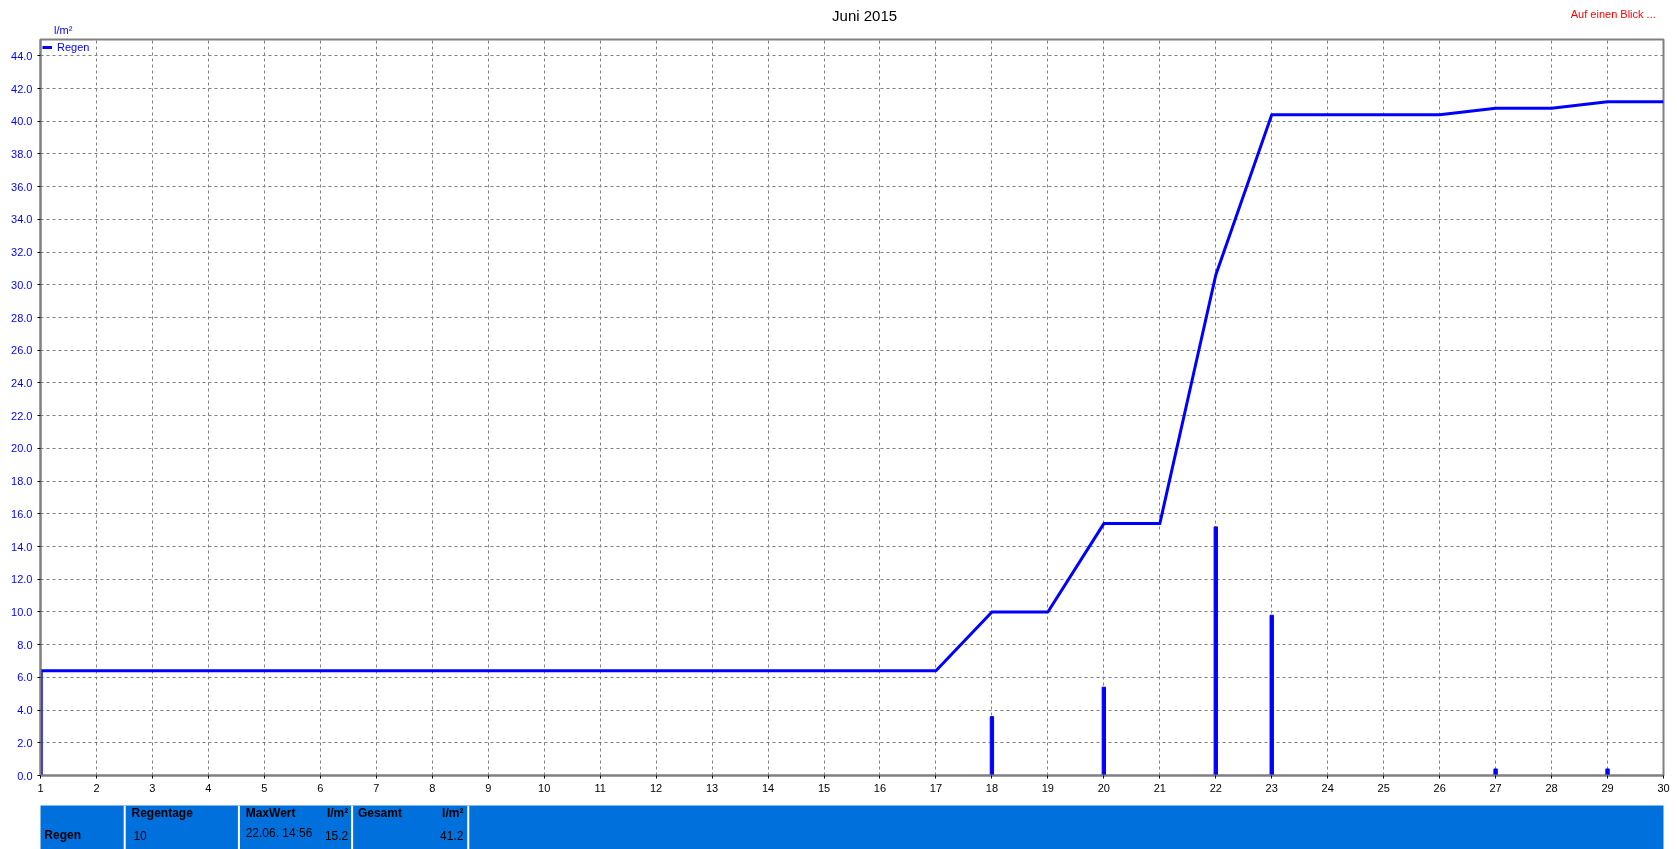 Image resolution: width=1677 pixels, height=849 pixels. I want to click on x-tick-label: 5, so click(264, 787).